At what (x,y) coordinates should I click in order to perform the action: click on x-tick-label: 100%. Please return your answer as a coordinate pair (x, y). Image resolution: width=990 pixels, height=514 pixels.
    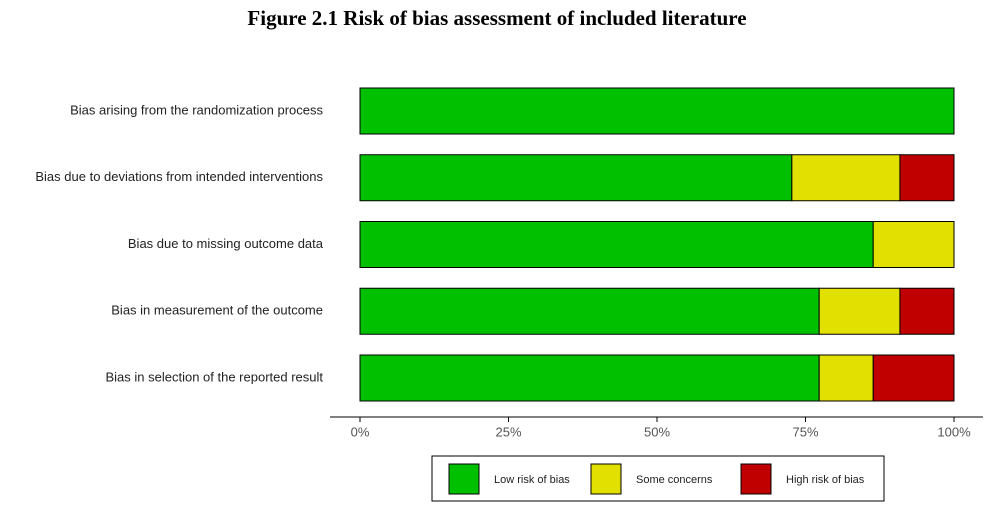
    Looking at the image, I should click on (954, 431).